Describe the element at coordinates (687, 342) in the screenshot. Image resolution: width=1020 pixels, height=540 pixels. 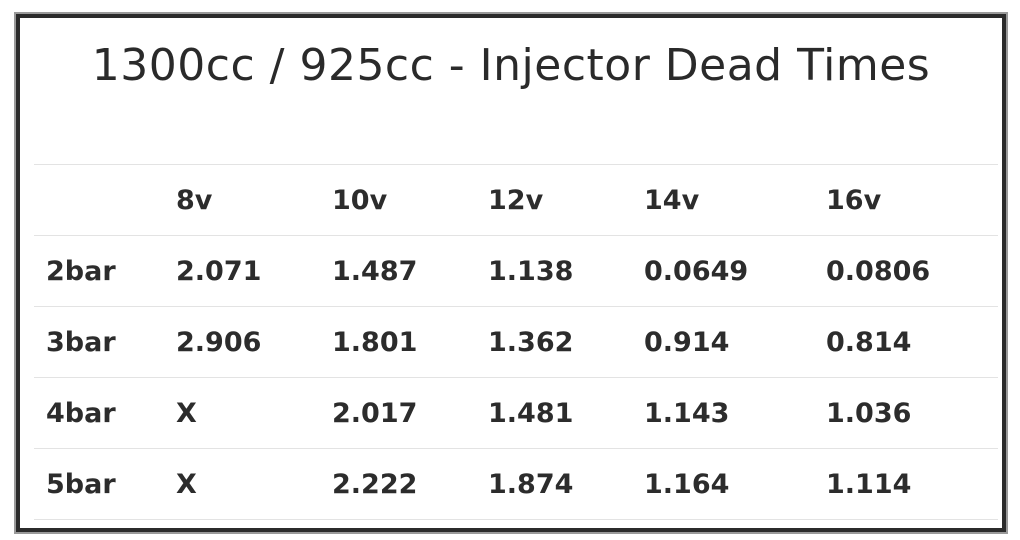
I see `table-cell: 0.914` at that location.